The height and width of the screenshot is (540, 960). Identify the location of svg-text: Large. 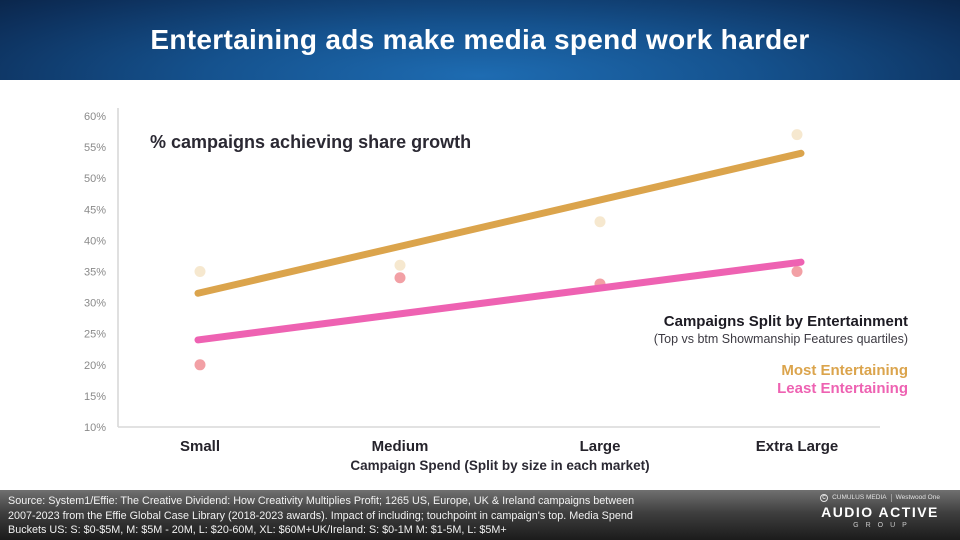
(600, 446).